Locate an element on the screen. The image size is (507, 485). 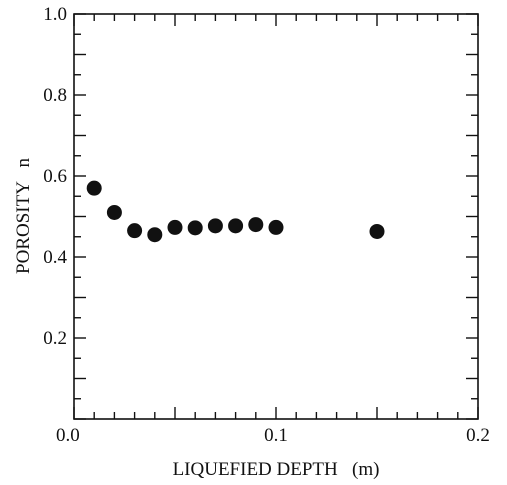
data-points is located at coordinates (235, 211).